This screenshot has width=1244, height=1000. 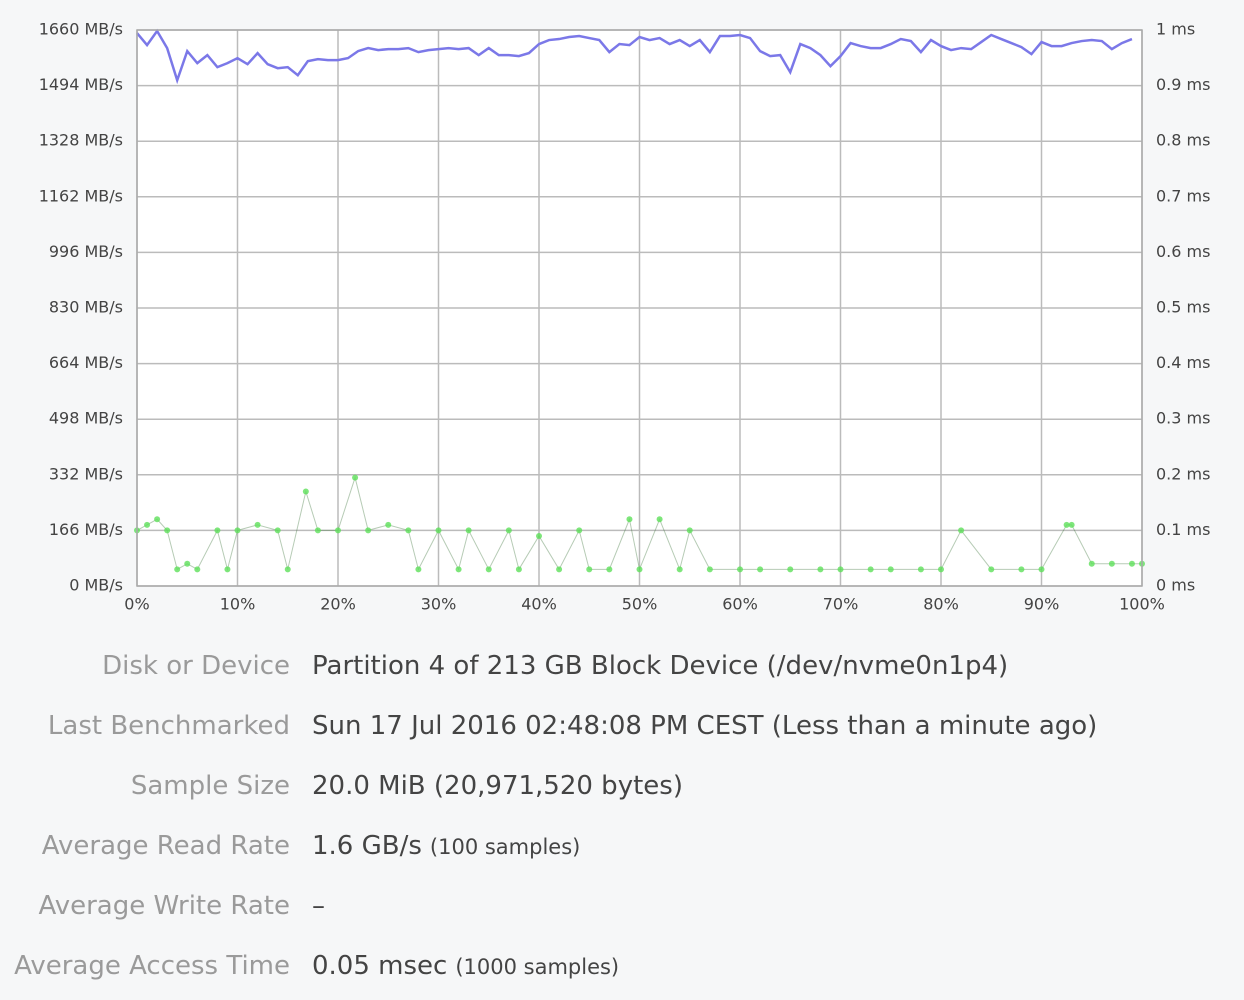 I want to click on y-tick-label: 166 MB/s, so click(x=86, y=529).